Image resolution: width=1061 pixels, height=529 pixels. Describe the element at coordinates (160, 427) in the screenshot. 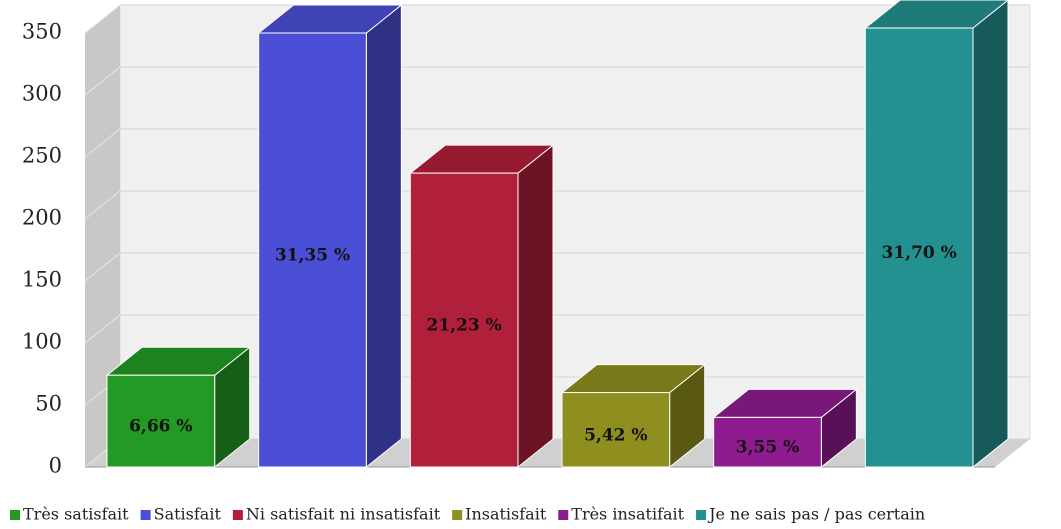

I see `data-label: 6,66 %` at that location.